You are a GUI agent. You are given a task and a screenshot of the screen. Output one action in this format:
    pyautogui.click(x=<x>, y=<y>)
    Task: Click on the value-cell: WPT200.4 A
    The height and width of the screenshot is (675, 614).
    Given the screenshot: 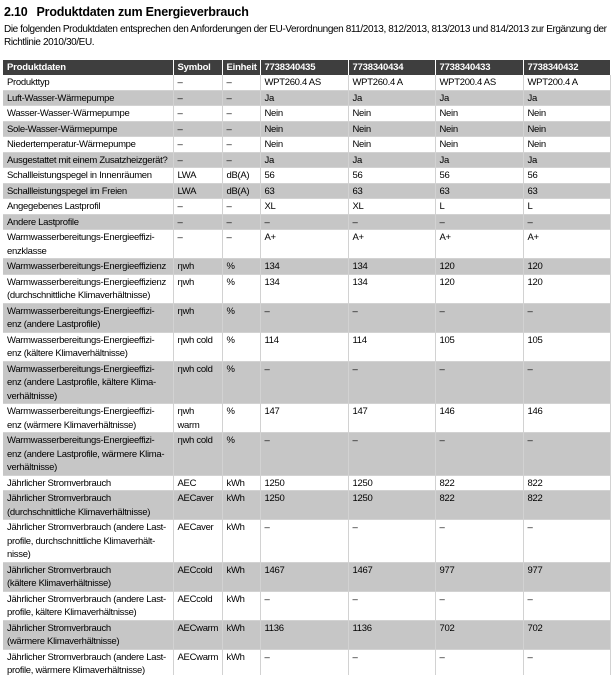 What is the action you would take?
    pyautogui.click(x=567, y=83)
    